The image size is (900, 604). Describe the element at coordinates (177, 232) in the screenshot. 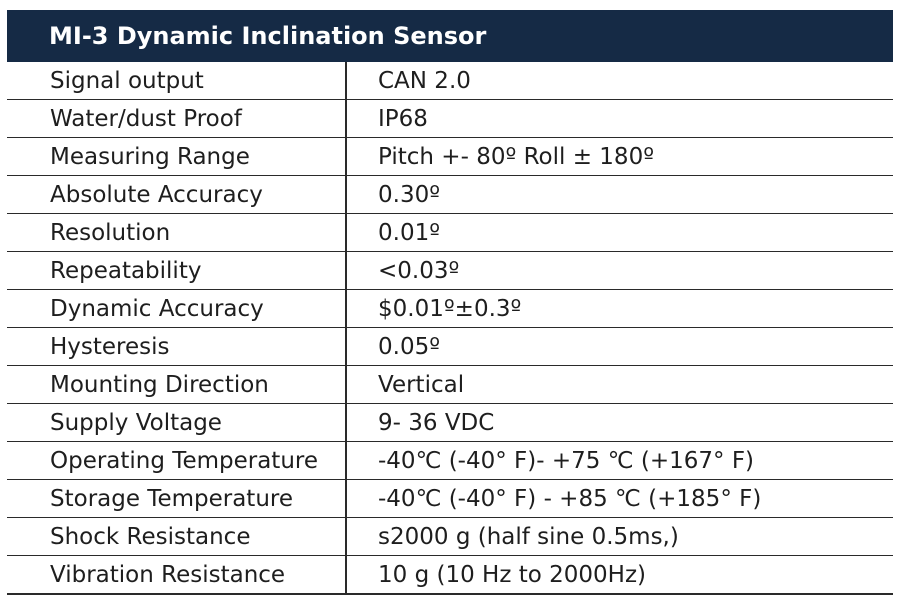

I see `spec-label: Resolution` at that location.